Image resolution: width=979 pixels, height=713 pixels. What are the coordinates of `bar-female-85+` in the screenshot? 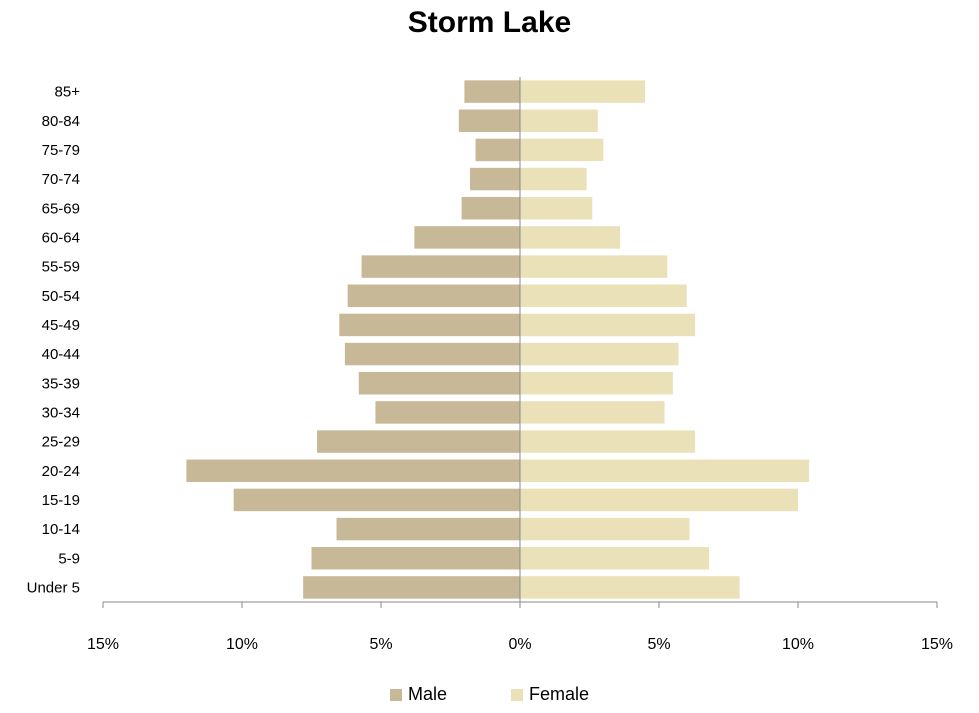 It's located at (583, 91).